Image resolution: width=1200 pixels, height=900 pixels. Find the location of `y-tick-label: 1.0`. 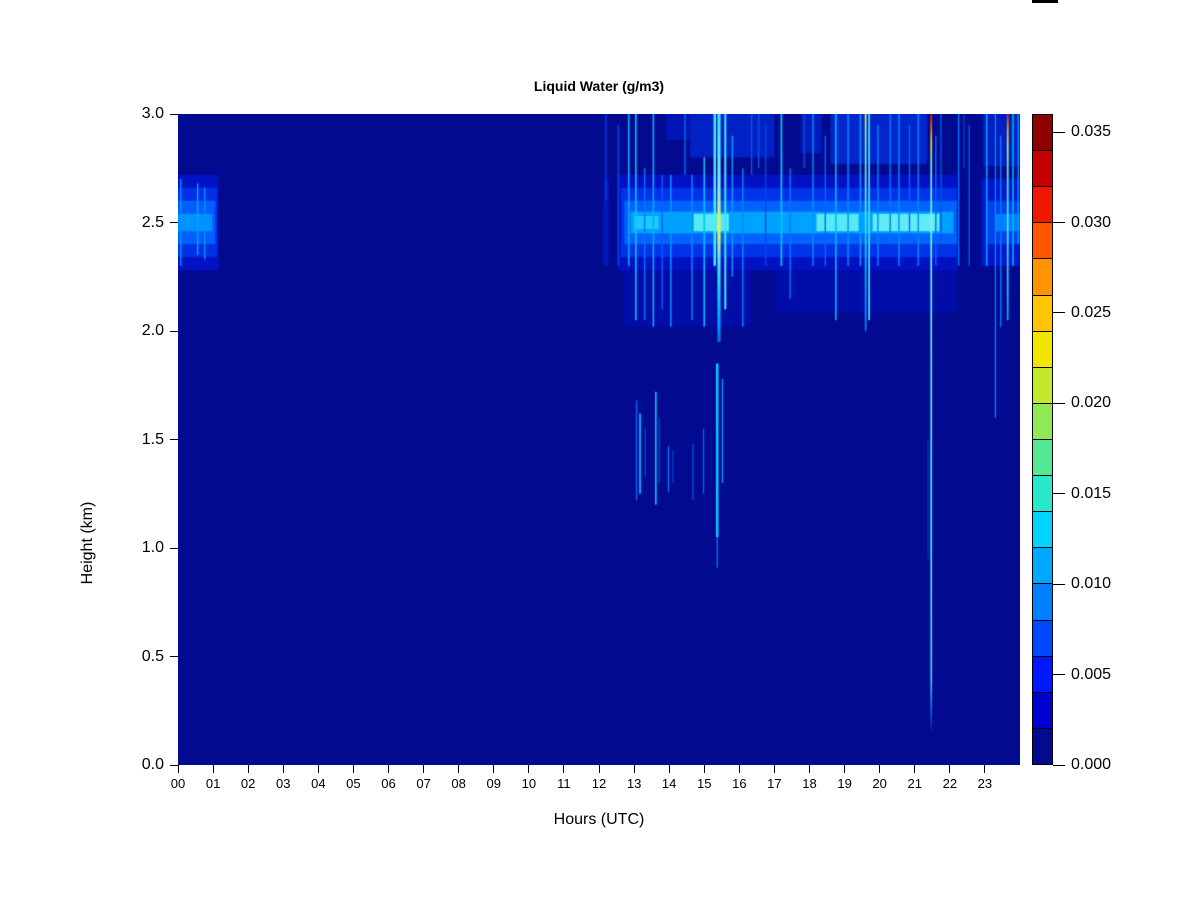

y-tick-label: 1.0 is located at coordinates (152, 547).